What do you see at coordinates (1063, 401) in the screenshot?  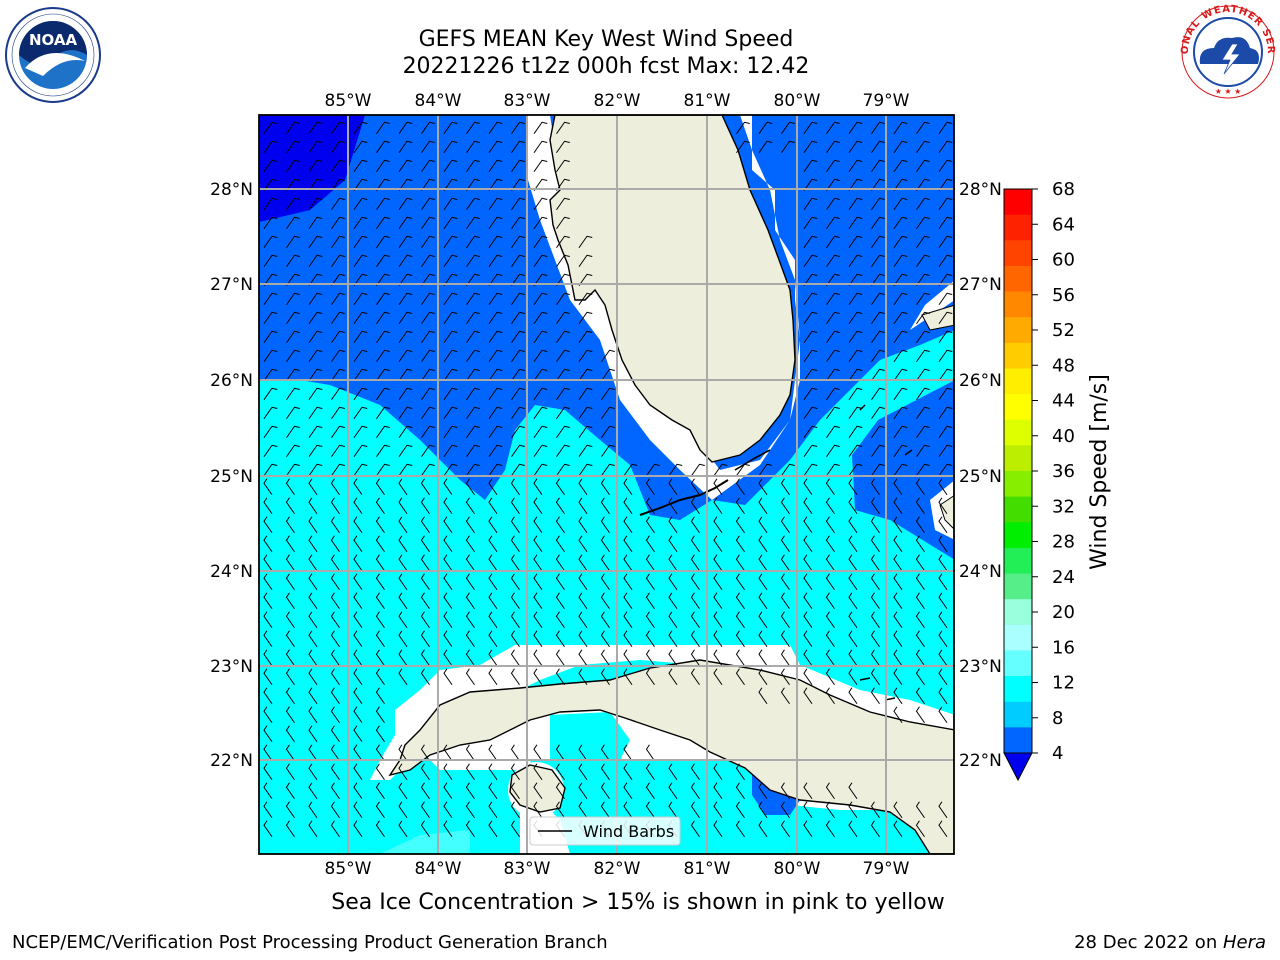 I see `colorbar-tick-label: 44` at bounding box center [1063, 401].